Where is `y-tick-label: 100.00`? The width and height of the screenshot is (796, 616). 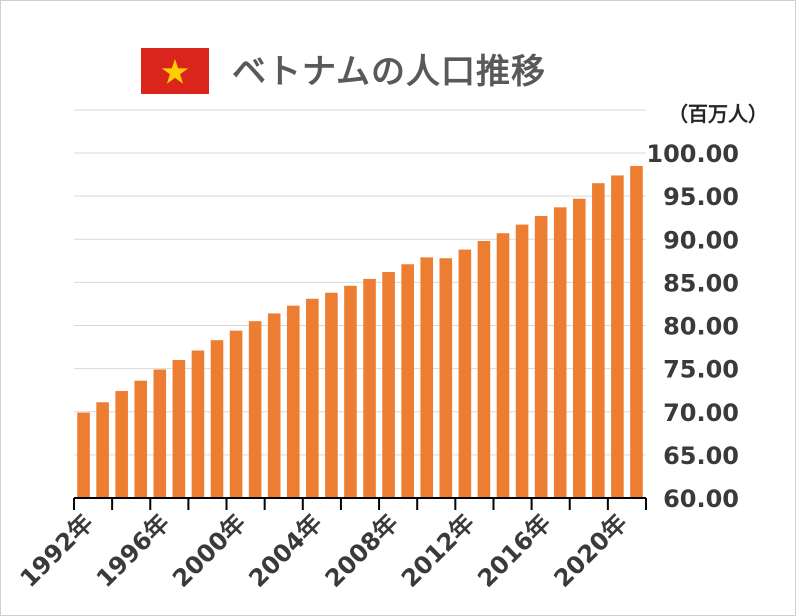 y-tick-label: 100.00 is located at coordinates (692, 154).